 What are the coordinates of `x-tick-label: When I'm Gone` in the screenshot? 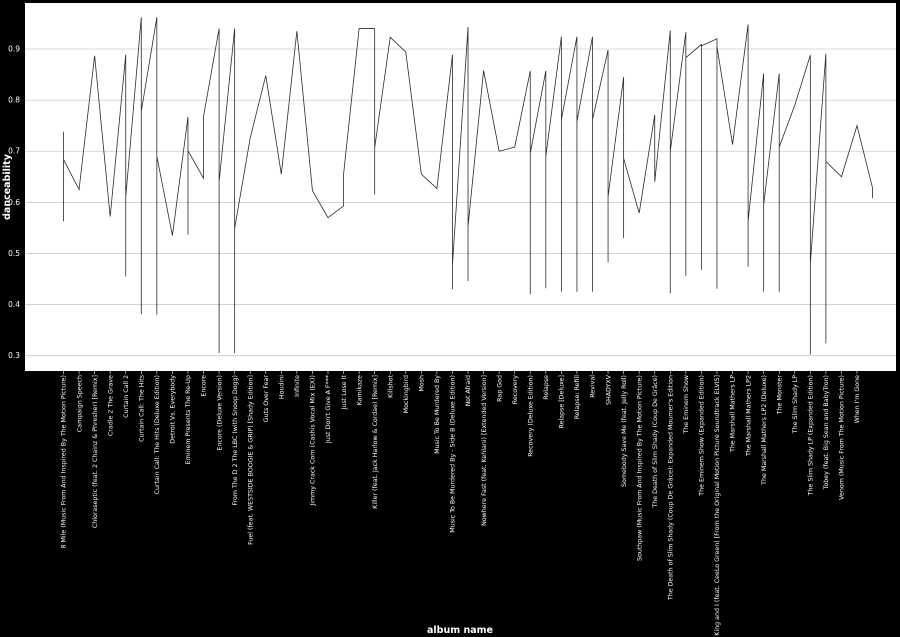 It's located at (857, 399).